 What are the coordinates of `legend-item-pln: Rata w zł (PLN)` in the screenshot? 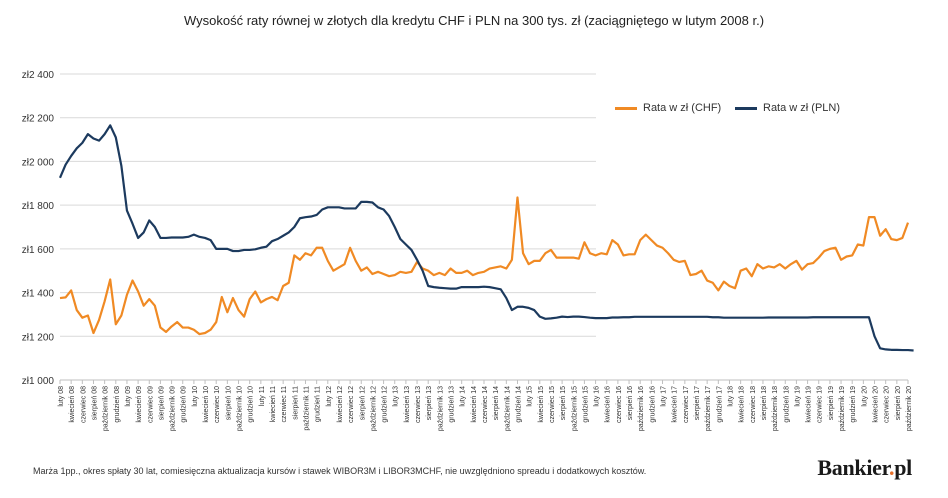 It's located at (787, 108).